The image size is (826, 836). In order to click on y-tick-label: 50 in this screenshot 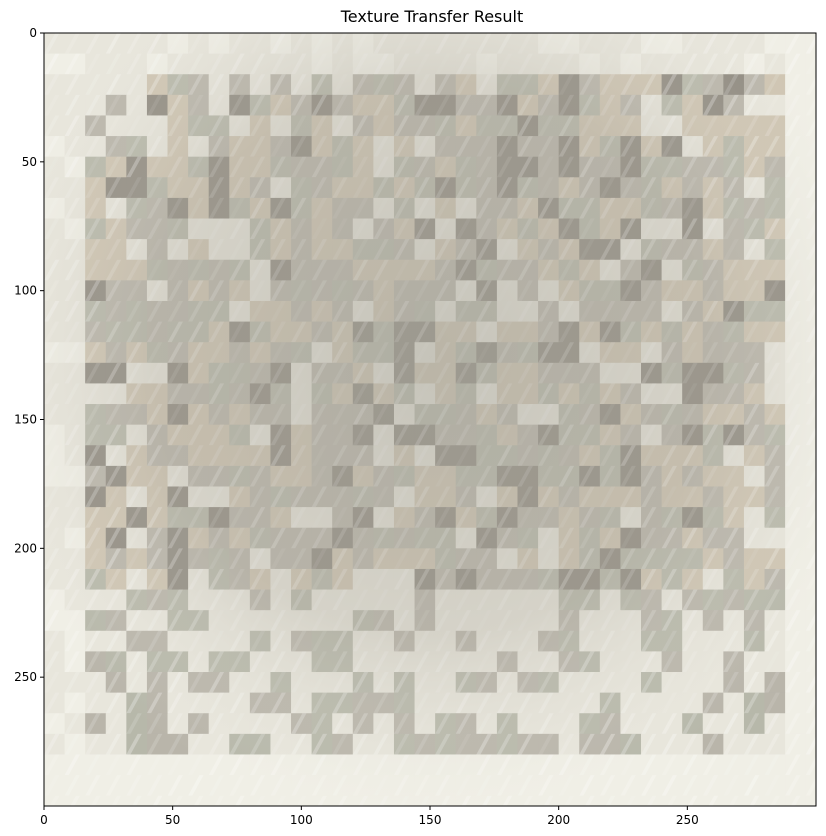, I will do `click(29, 162)`.